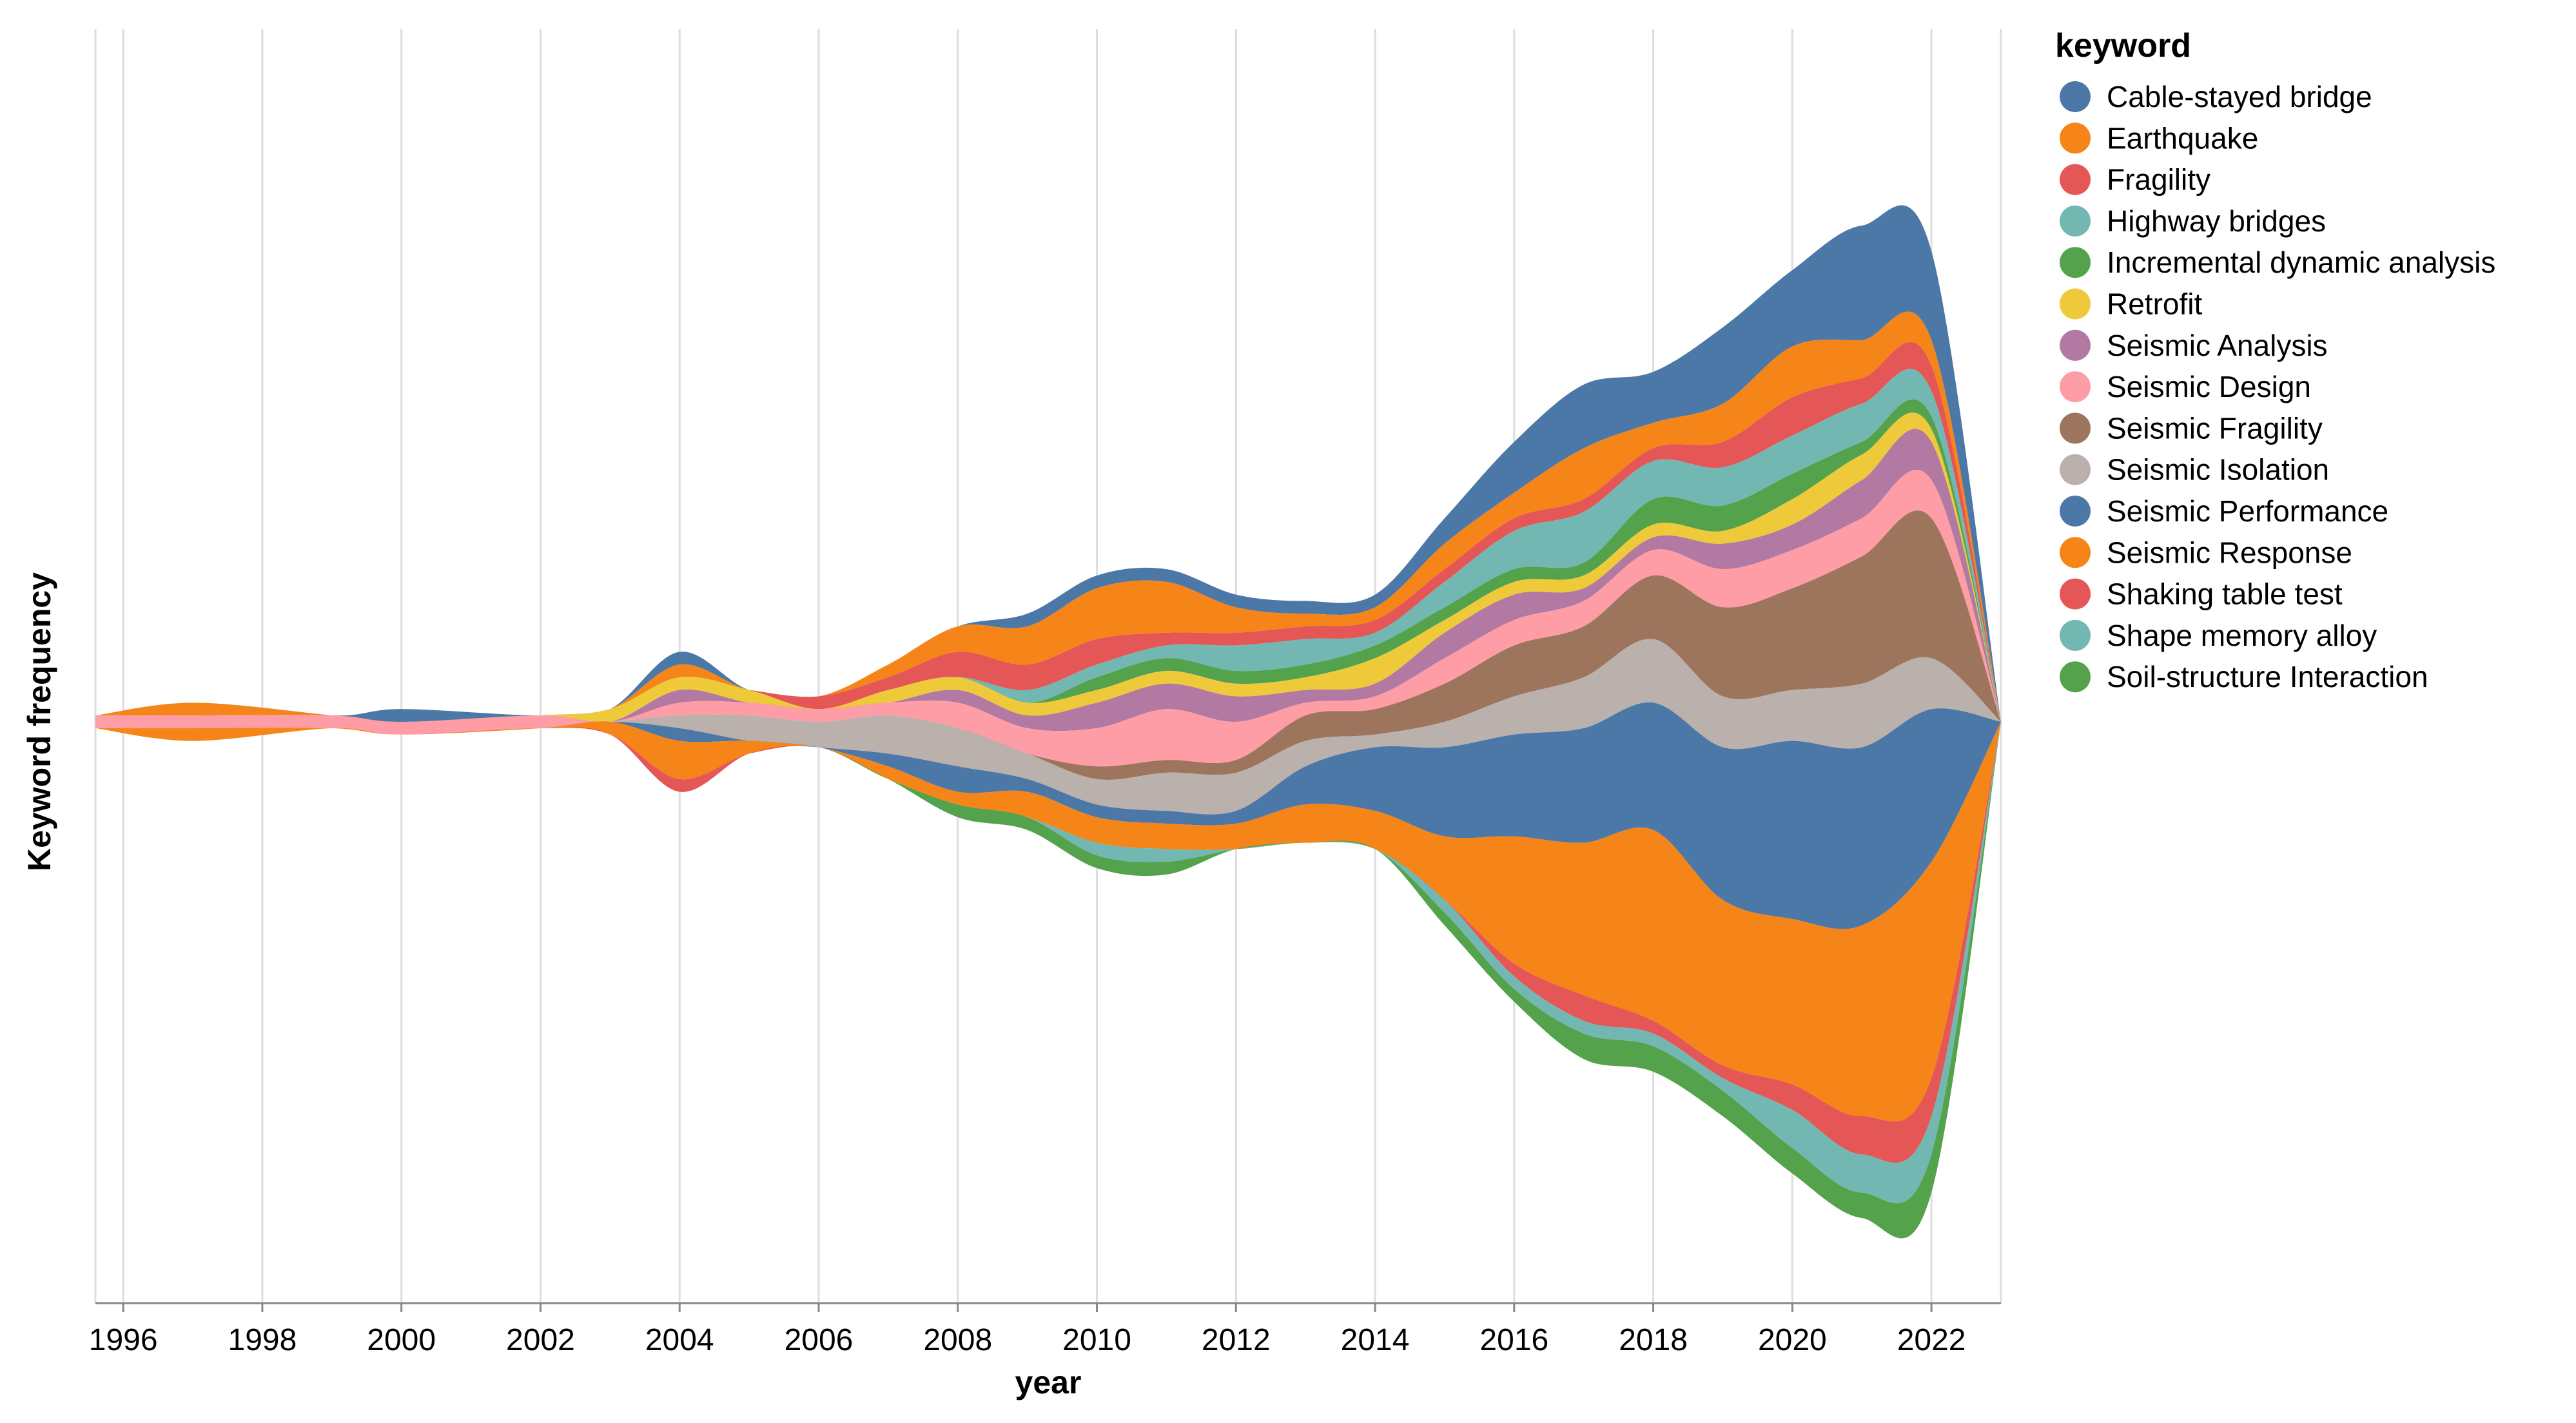  Describe the element at coordinates (1048, 727) in the screenshot. I see `stream-seismic-isolation` at that location.